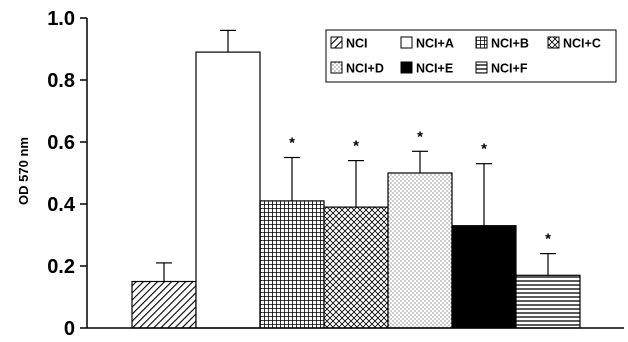 The image size is (628, 342). I want to click on legend-label: NCI+F, so click(509, 69).